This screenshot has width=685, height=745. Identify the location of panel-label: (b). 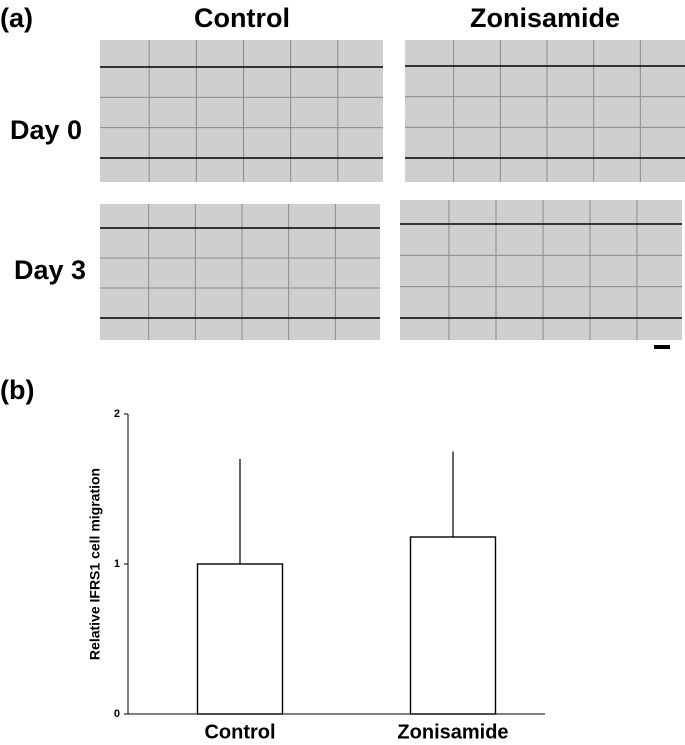
(17, 390).